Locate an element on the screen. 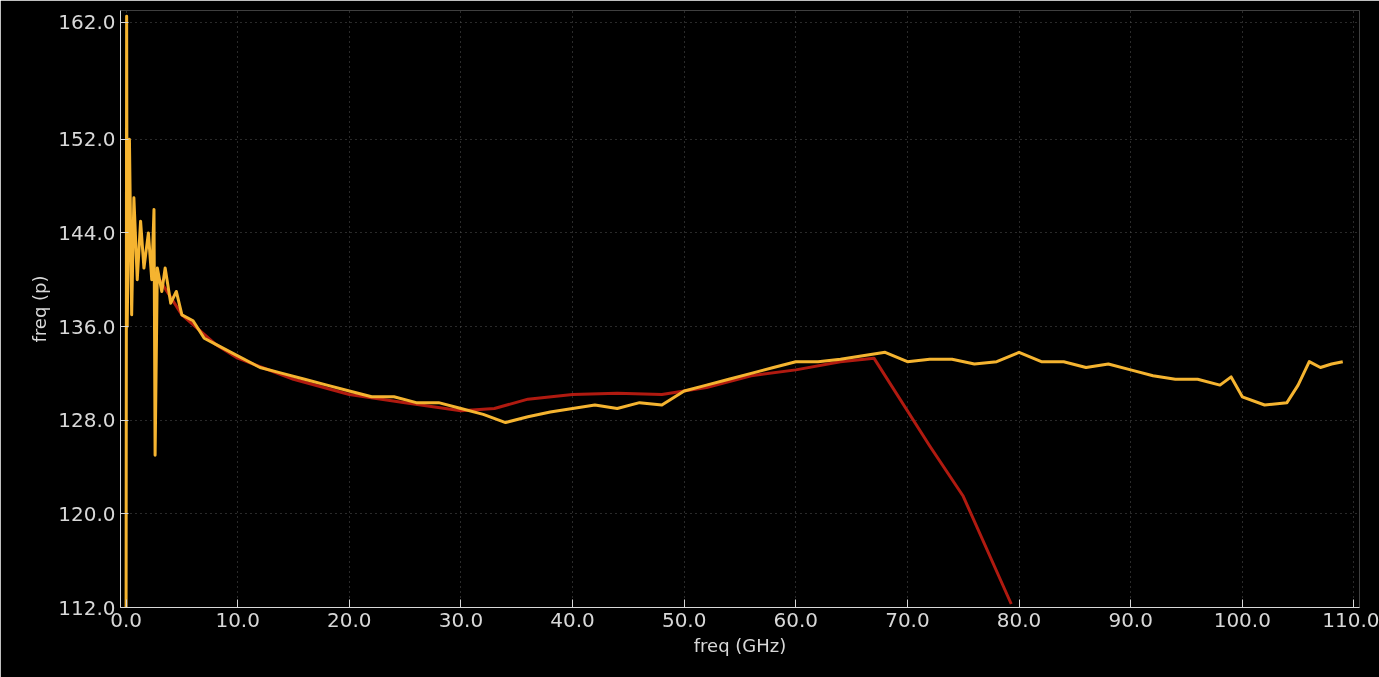 The image size is (1379, 677). x-tick-label: 80.0 is located at coordinates (1019, 619).